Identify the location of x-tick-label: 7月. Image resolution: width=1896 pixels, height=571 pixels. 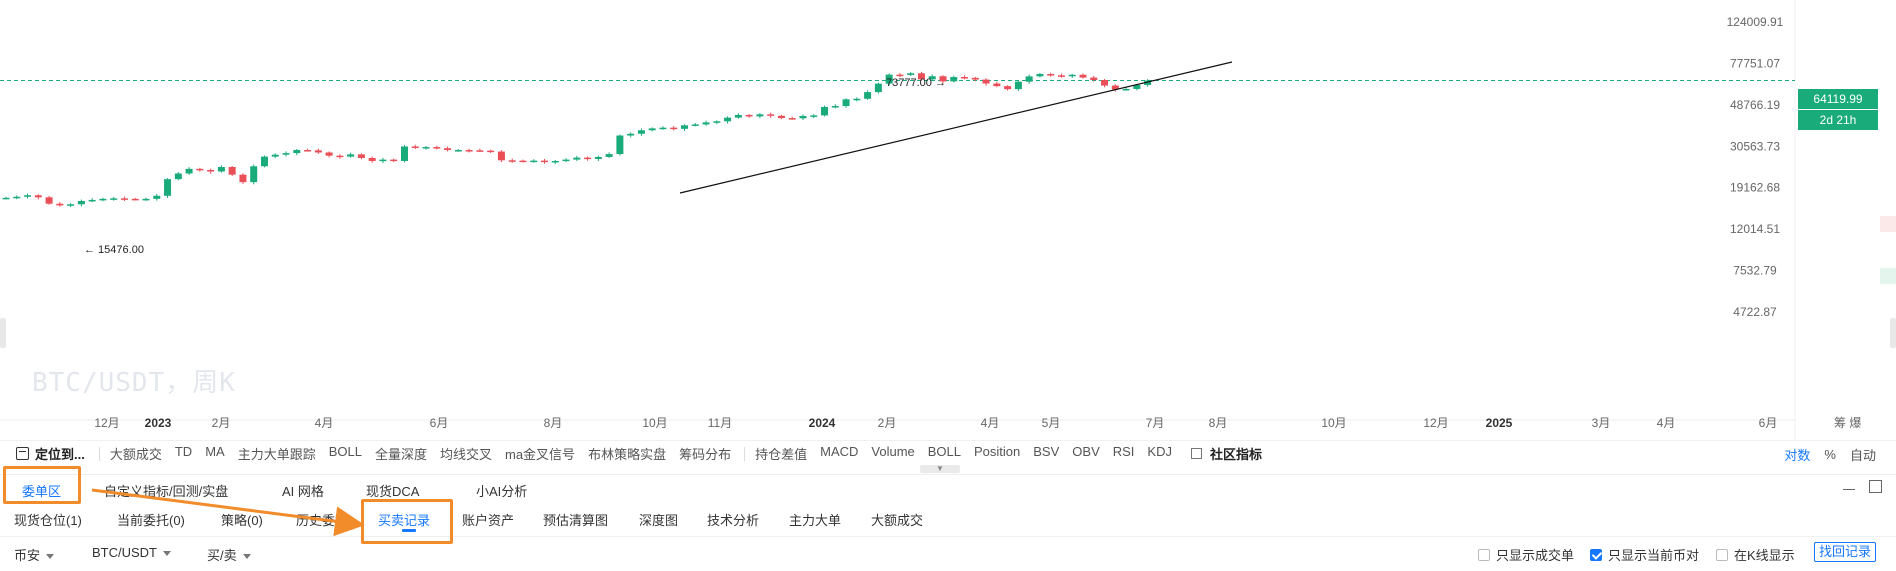
(1155, 423).